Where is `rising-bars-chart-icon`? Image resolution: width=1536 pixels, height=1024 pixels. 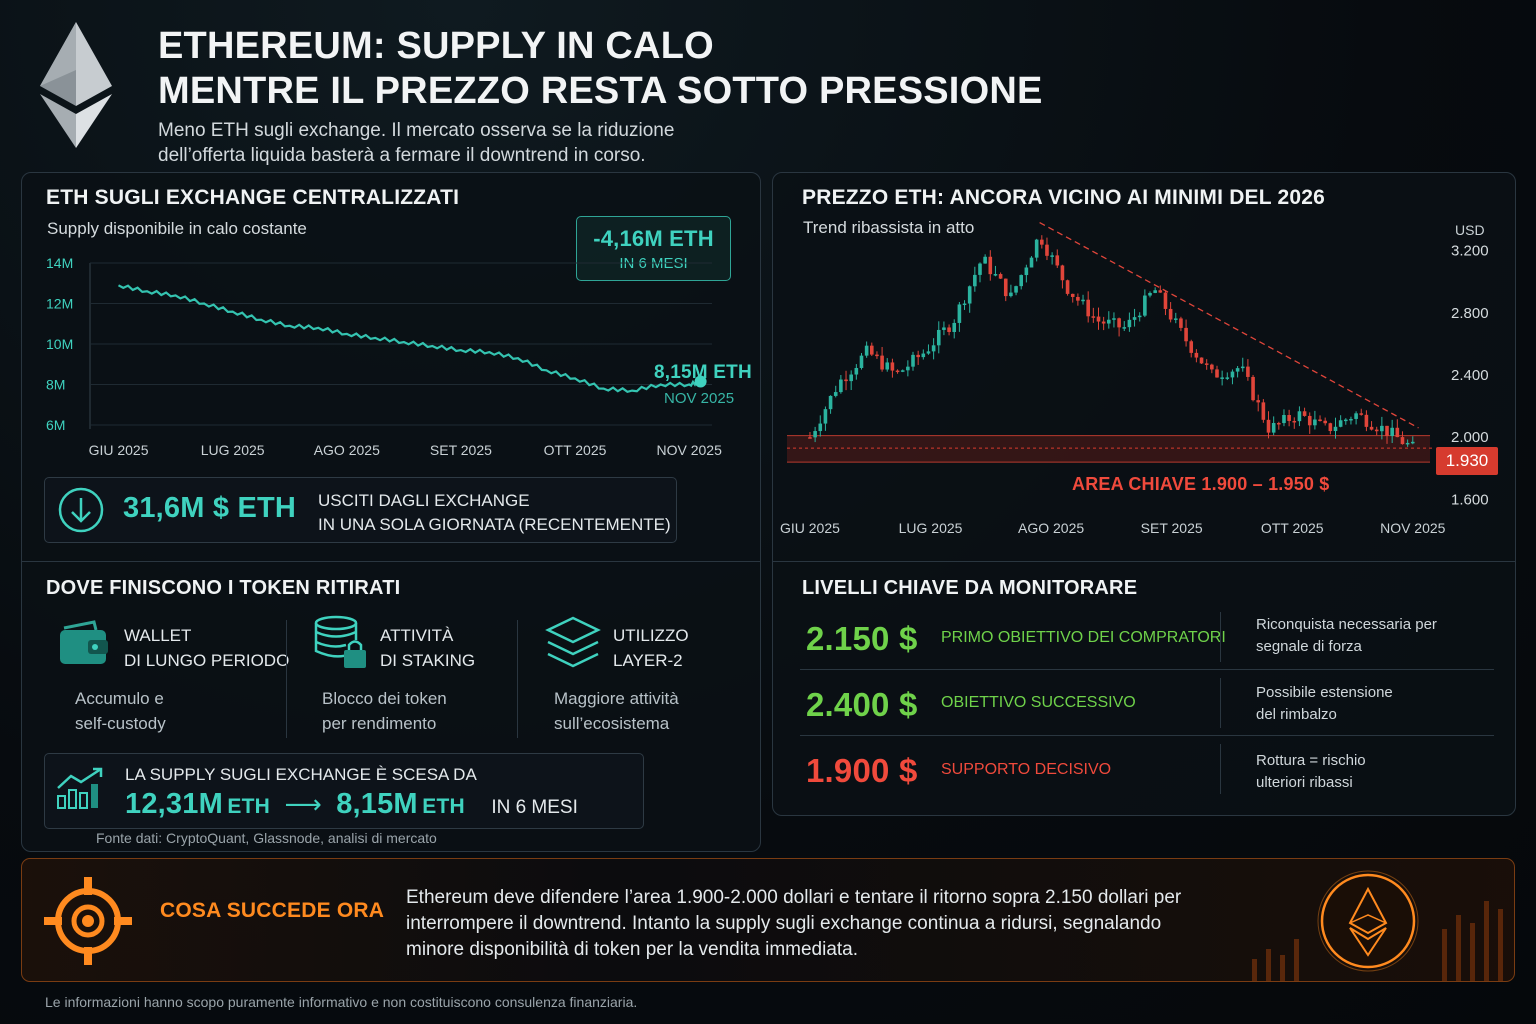
rising-bars-chart-icon is located at coordinates (80, 788).